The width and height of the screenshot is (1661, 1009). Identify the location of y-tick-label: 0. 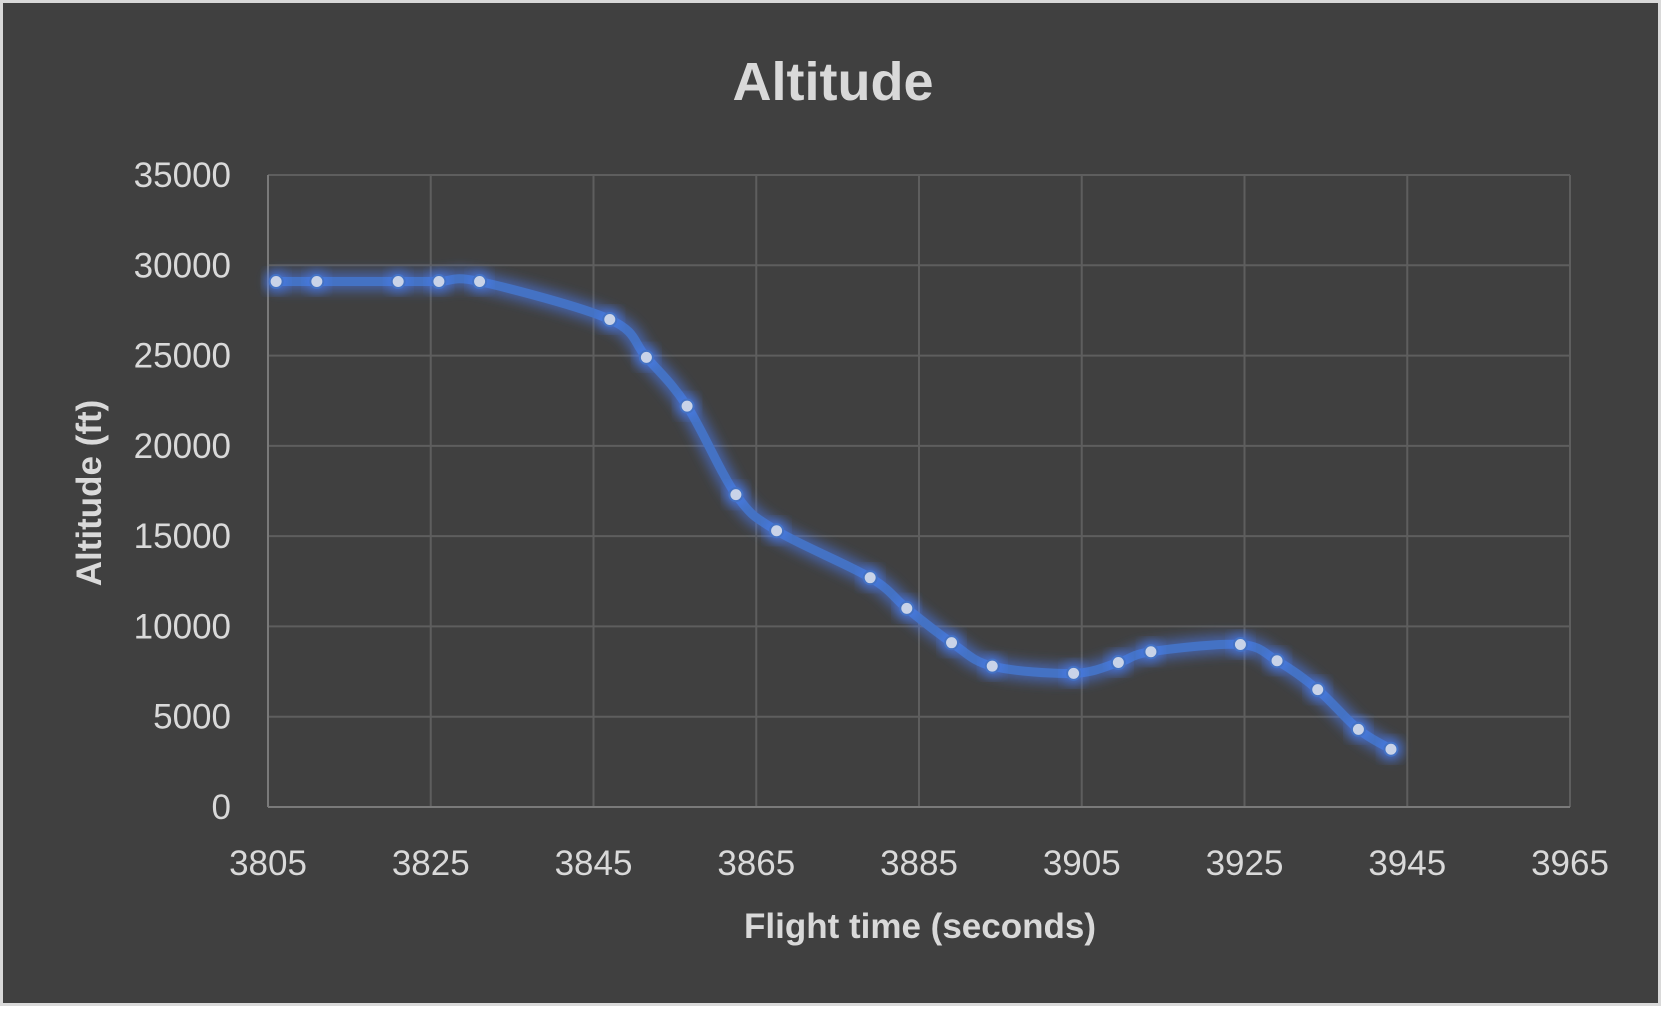
(221, 807).